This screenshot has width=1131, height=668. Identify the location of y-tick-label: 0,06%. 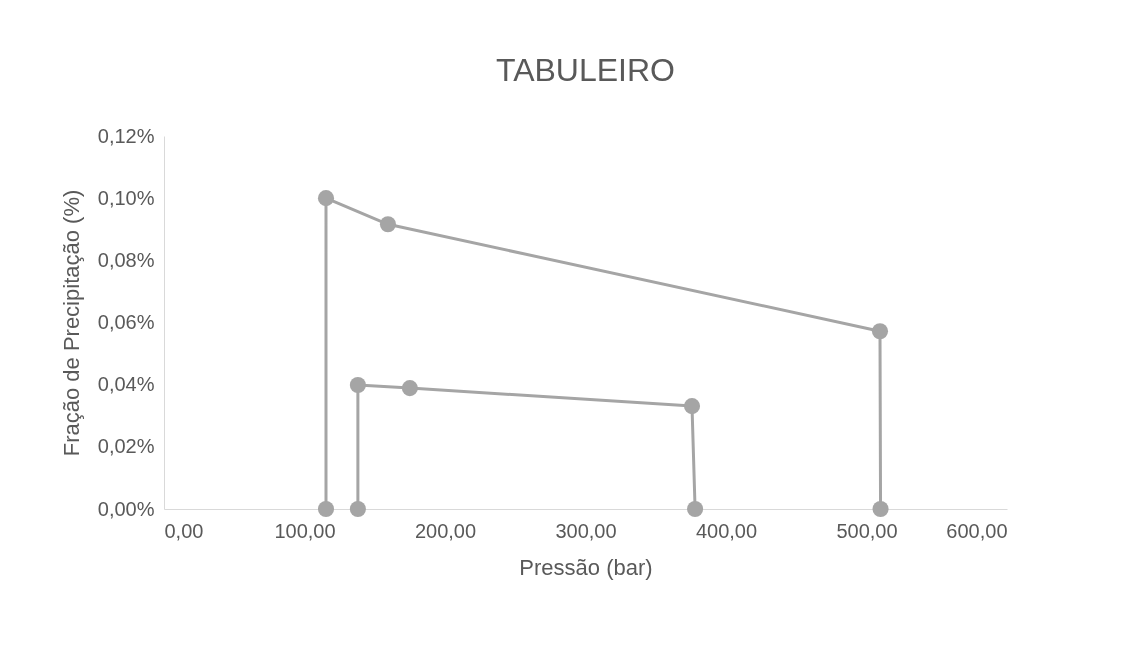
(126, 322).